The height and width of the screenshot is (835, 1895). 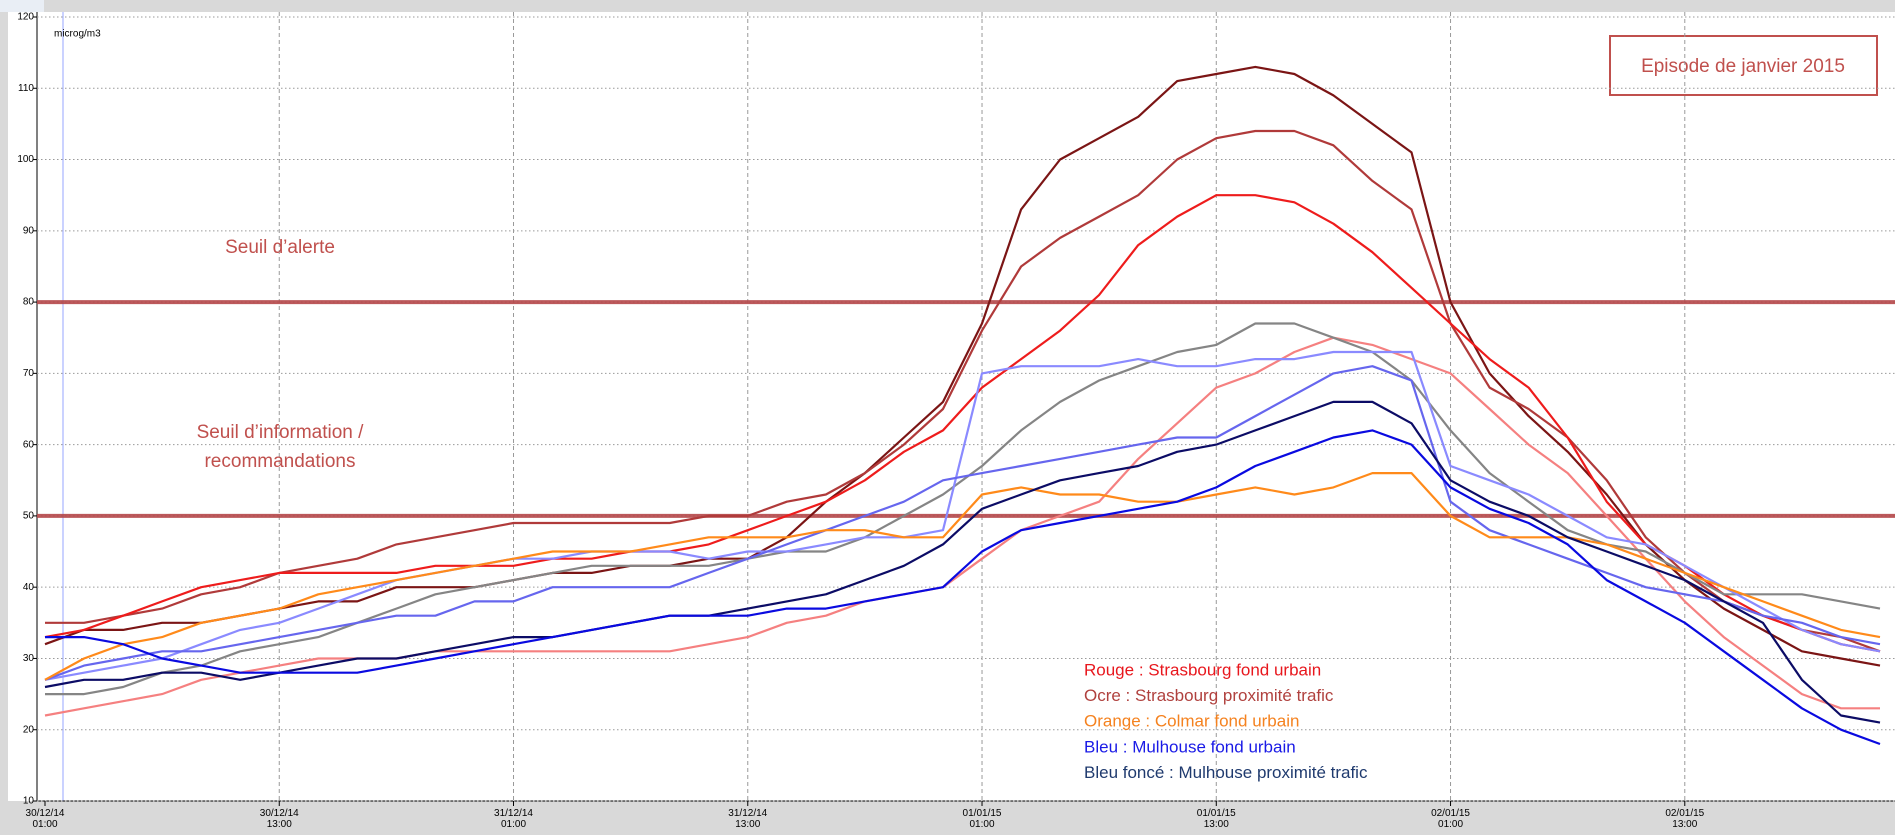 I want to click on legend-note: Bleu : Mulhouse fond urbain, so click(x=1190, y=746).